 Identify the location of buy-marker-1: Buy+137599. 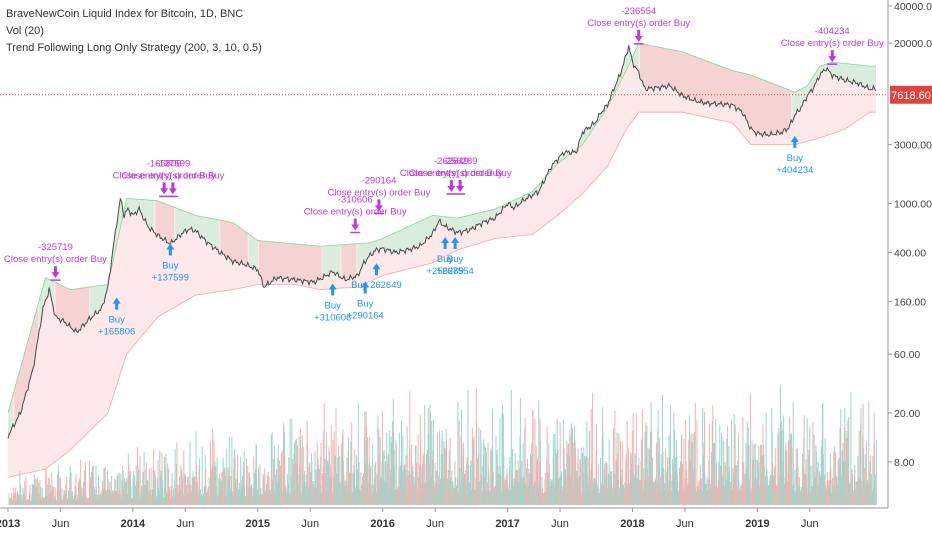
(170, 263).